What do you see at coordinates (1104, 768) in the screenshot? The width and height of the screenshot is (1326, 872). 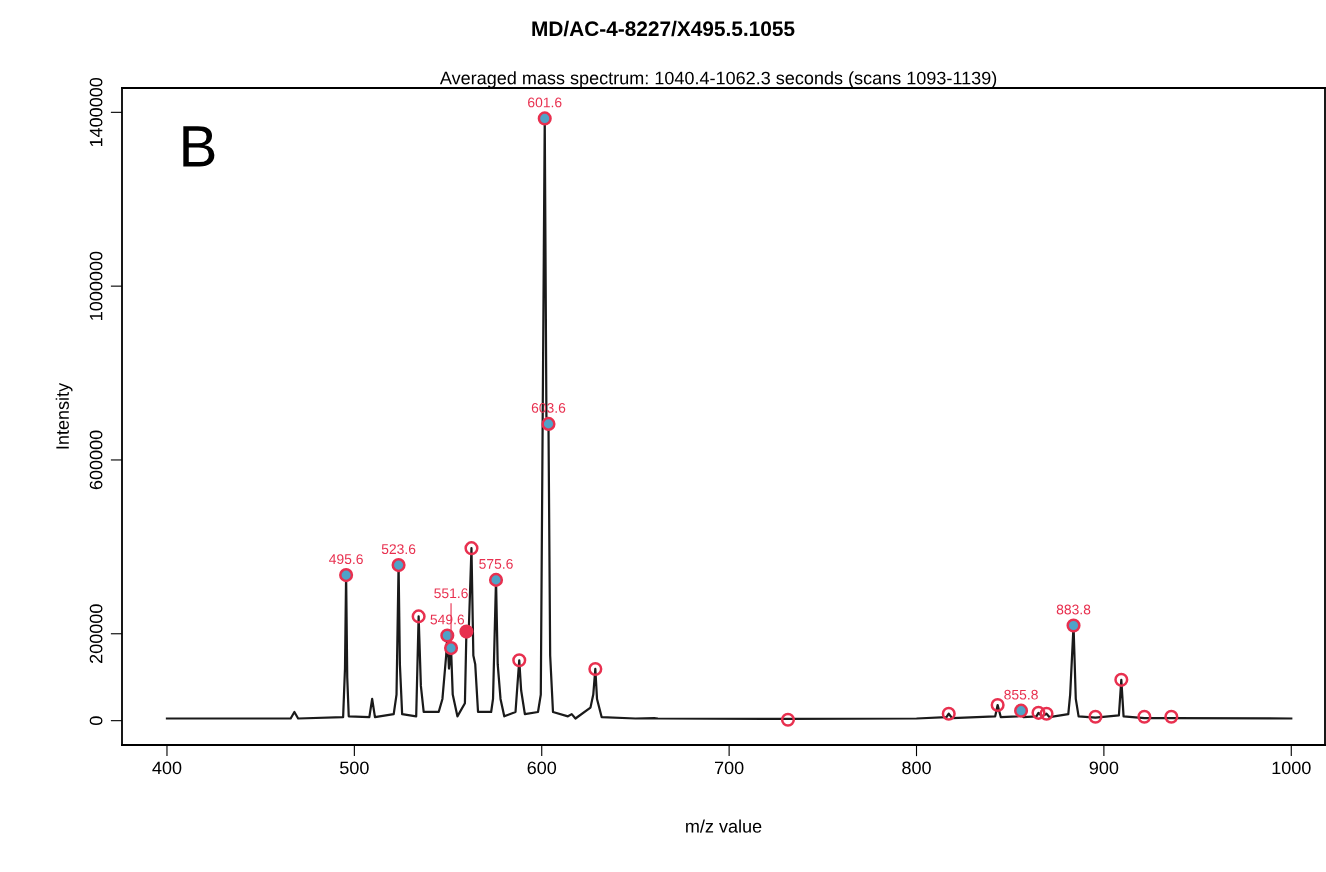 I see `x-tick-label: 900` at bounding box center [1104, 768].